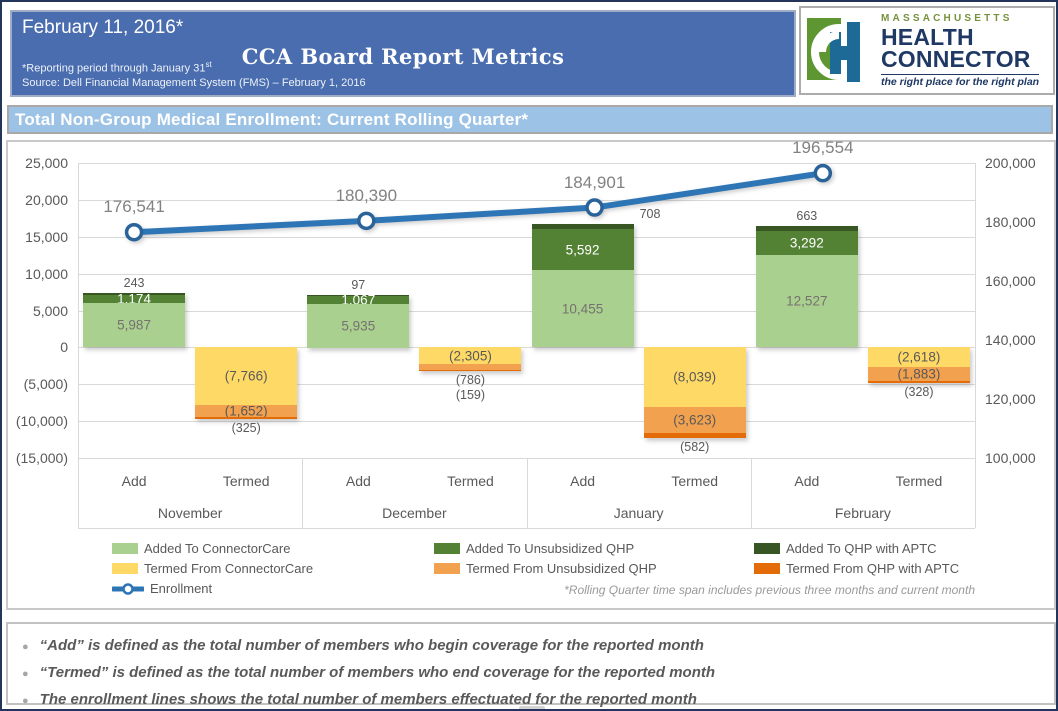 The width and height of the screenshot is (1058, 711). What do you see at coordinates (212, 568) in the screenshot?
I see `legend-item-termed-connectorcare: Termed From ConnectorCare` at bounding box center [212, 568].